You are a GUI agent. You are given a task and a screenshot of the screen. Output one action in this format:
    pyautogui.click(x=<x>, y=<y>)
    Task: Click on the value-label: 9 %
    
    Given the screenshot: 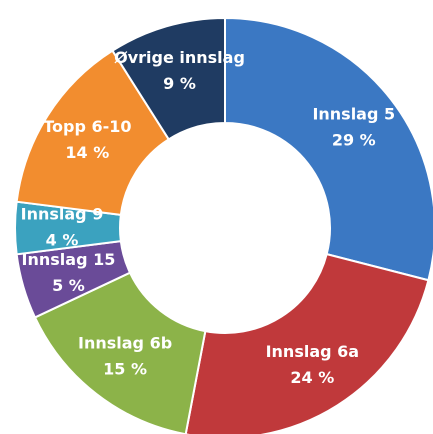 What is the action you would take?
    pyautogui.click(x=179, y=83)
    